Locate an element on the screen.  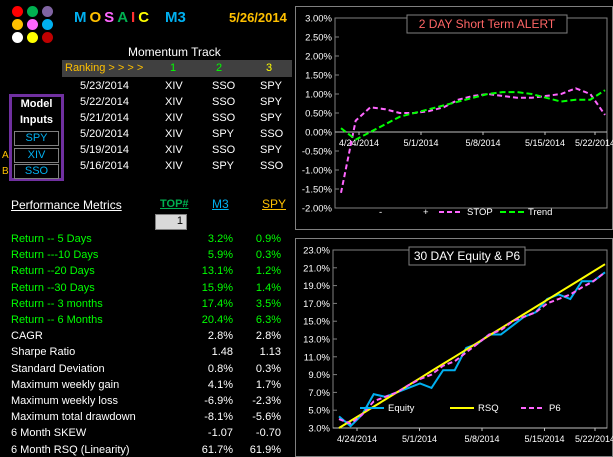
momentum-track-title: Momentum Track is located at coordinates (174, 52).